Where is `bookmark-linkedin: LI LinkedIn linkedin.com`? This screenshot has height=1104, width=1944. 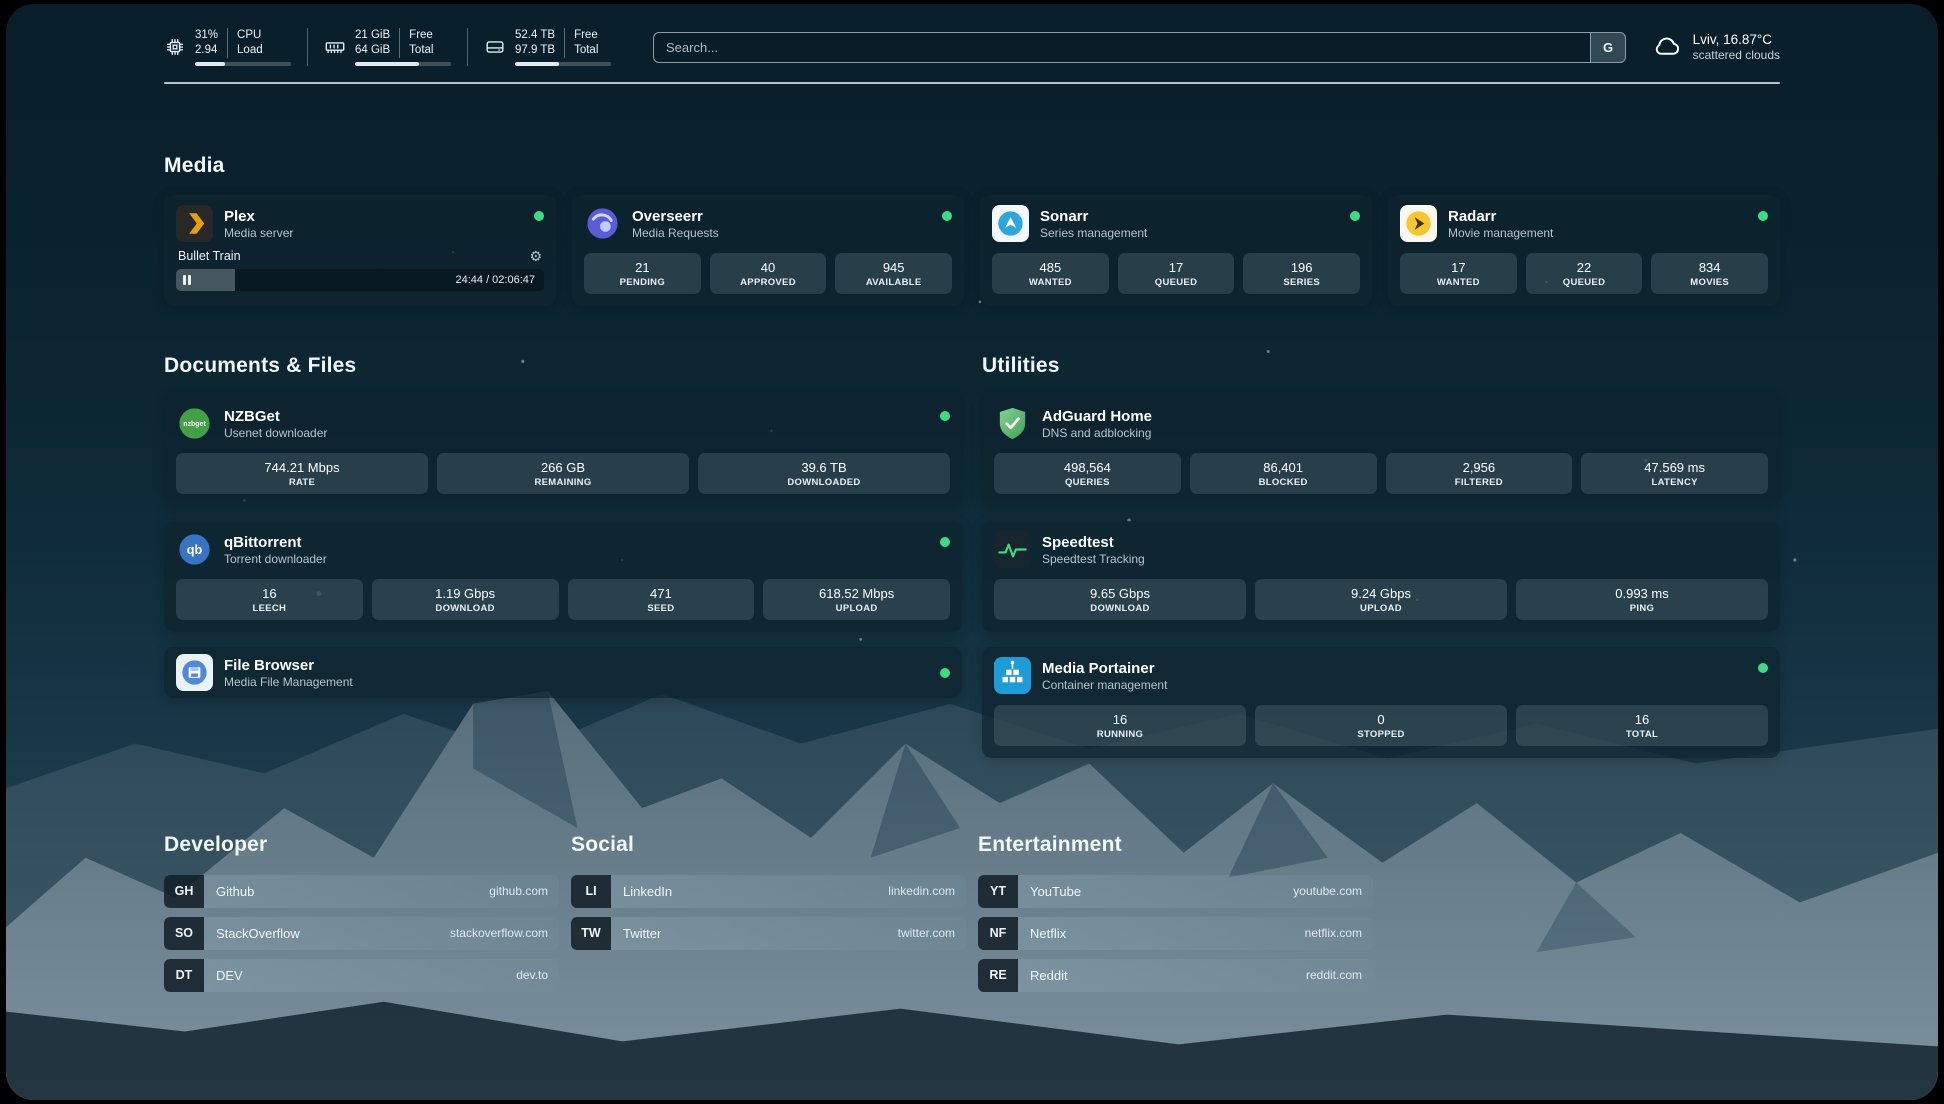 bookmark-linkedin: LI LinkedIn linkedin.com is located at coordinates (768, 891).